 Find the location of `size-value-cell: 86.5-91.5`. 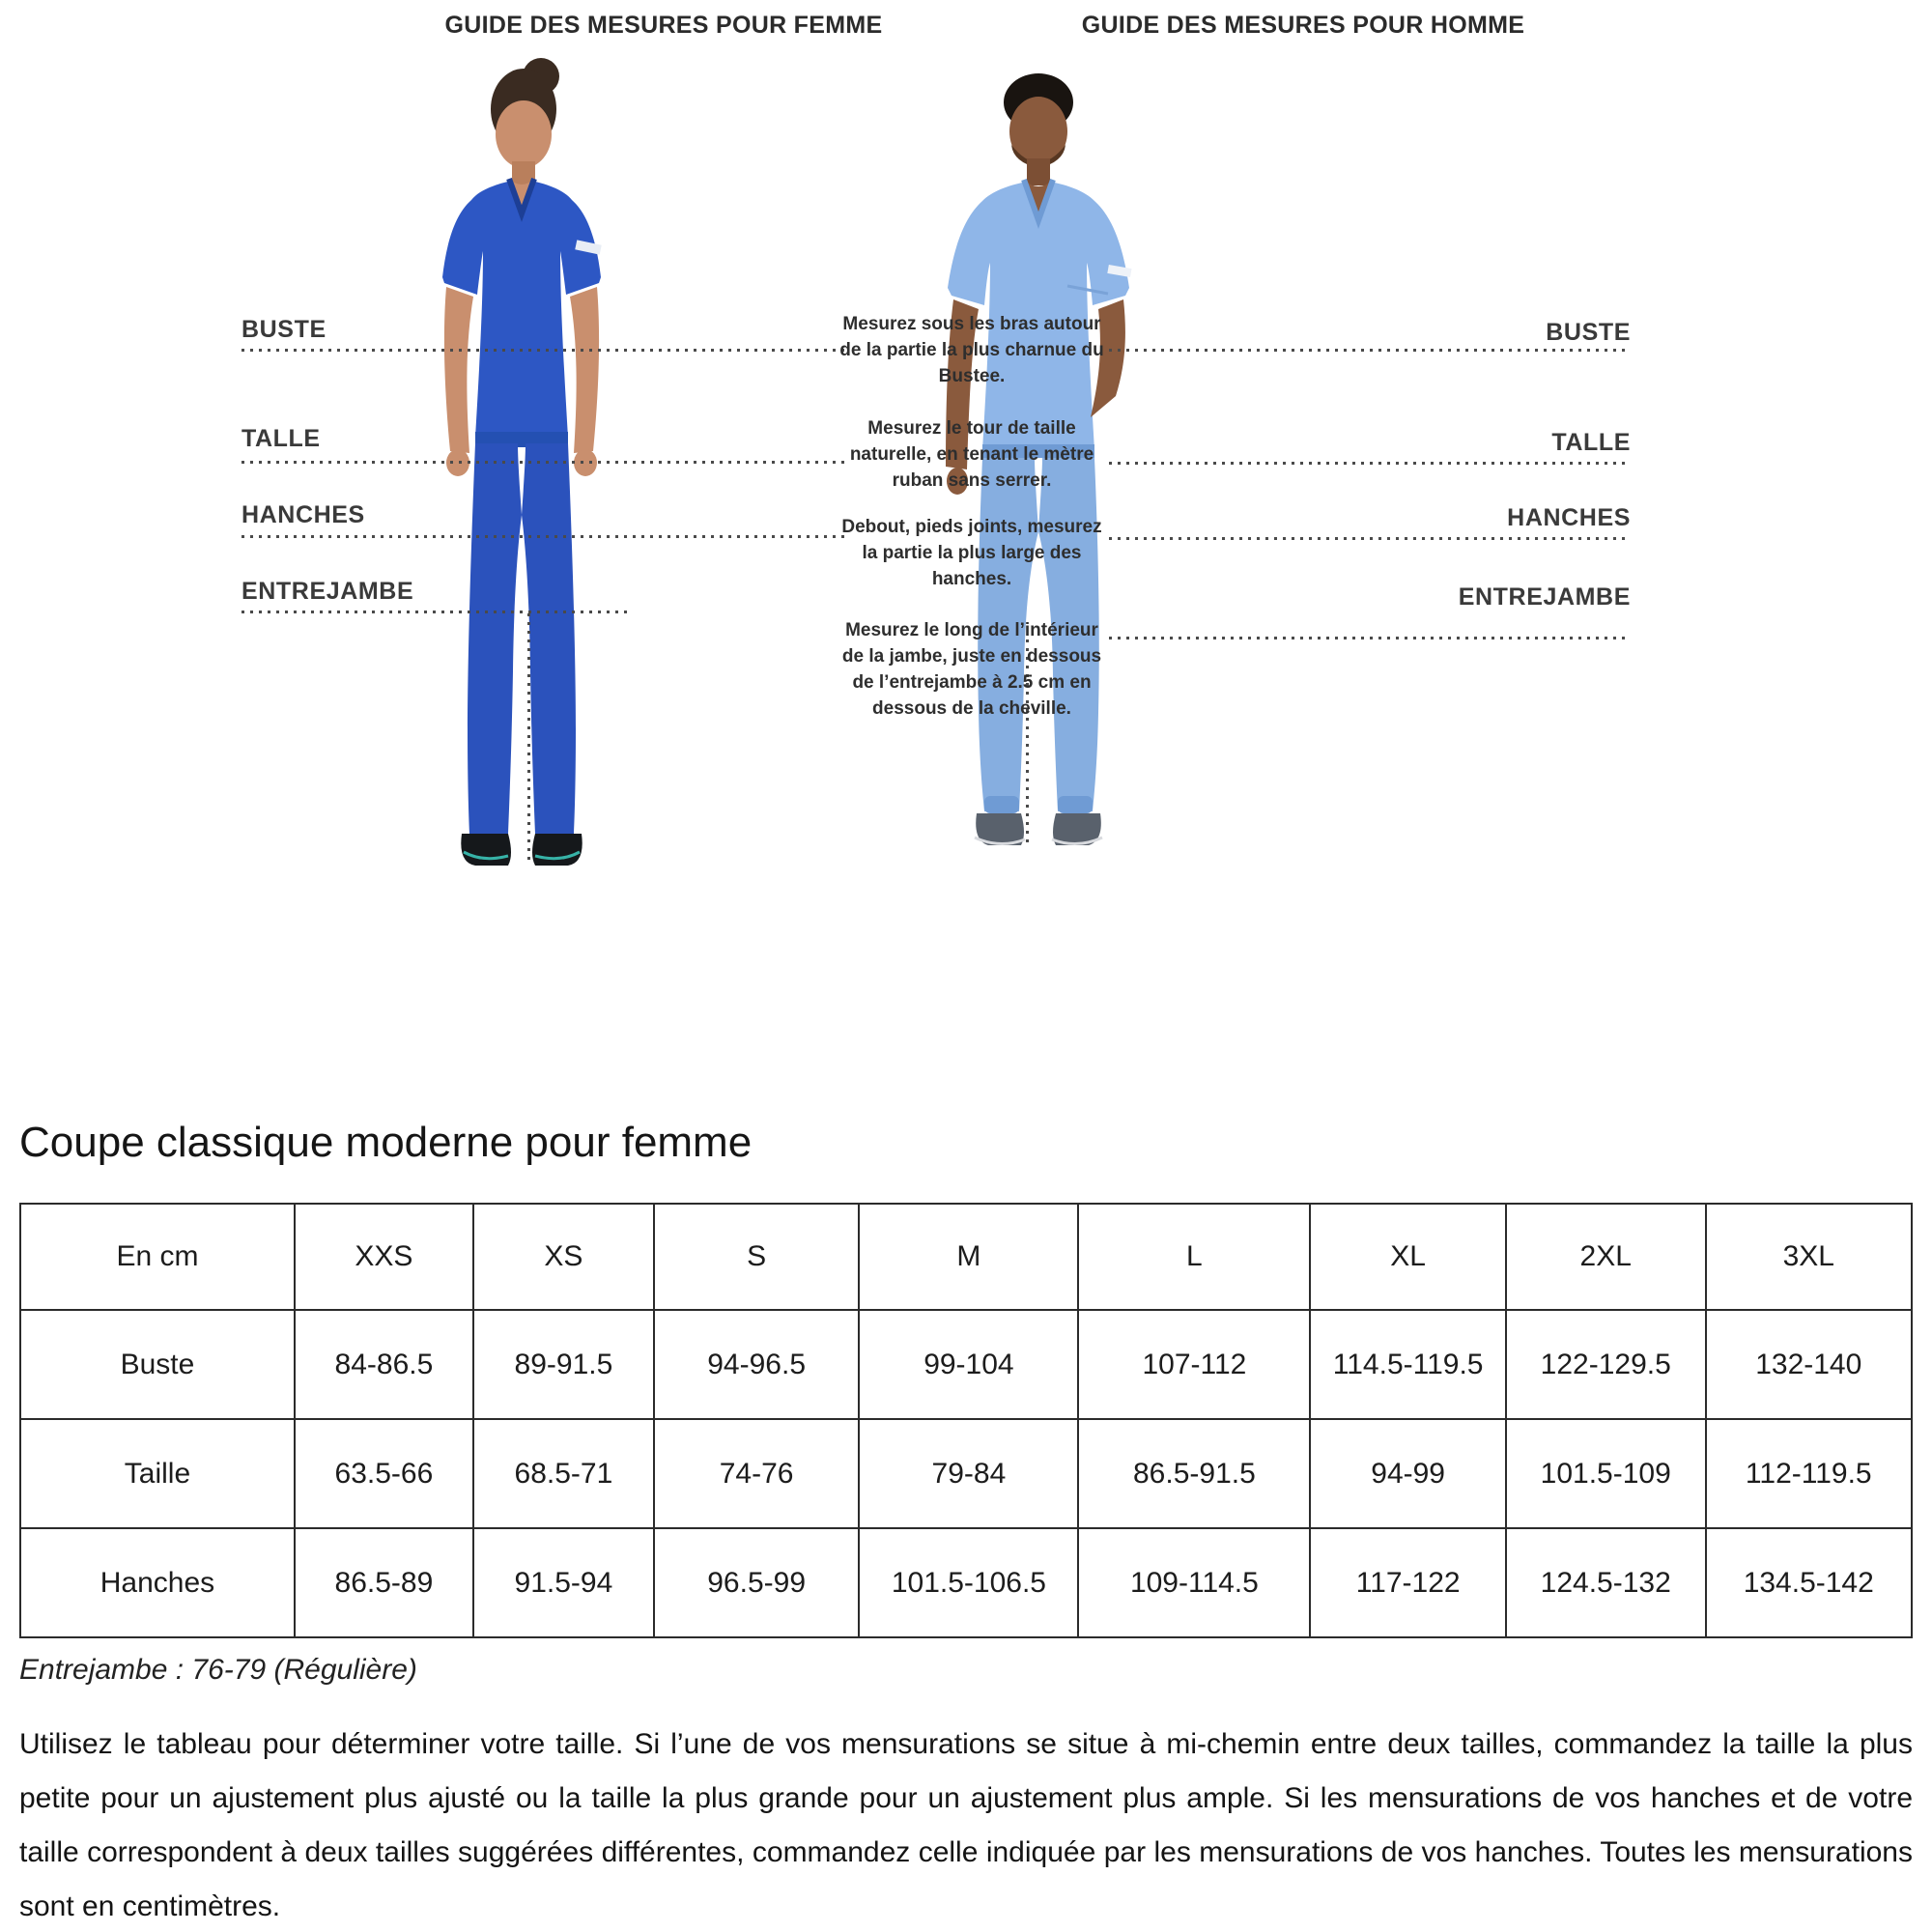

size-value-cell: 86.5-91.5 is located at coordinates (1194, 1473).